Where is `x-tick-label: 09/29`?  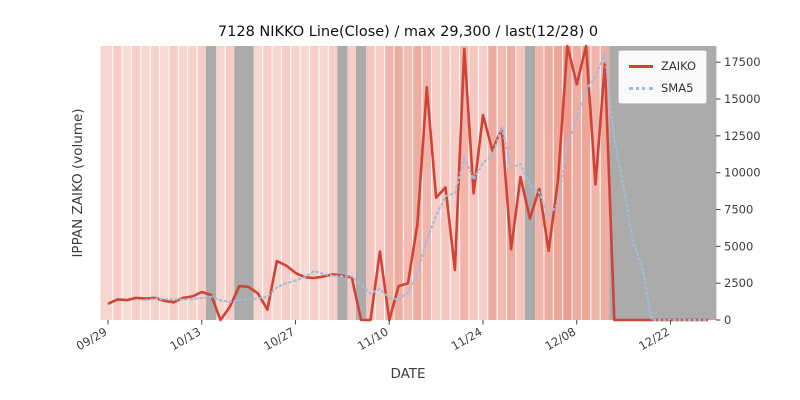 x-tick-label: 09/29 is located at coordinates (92, 338).